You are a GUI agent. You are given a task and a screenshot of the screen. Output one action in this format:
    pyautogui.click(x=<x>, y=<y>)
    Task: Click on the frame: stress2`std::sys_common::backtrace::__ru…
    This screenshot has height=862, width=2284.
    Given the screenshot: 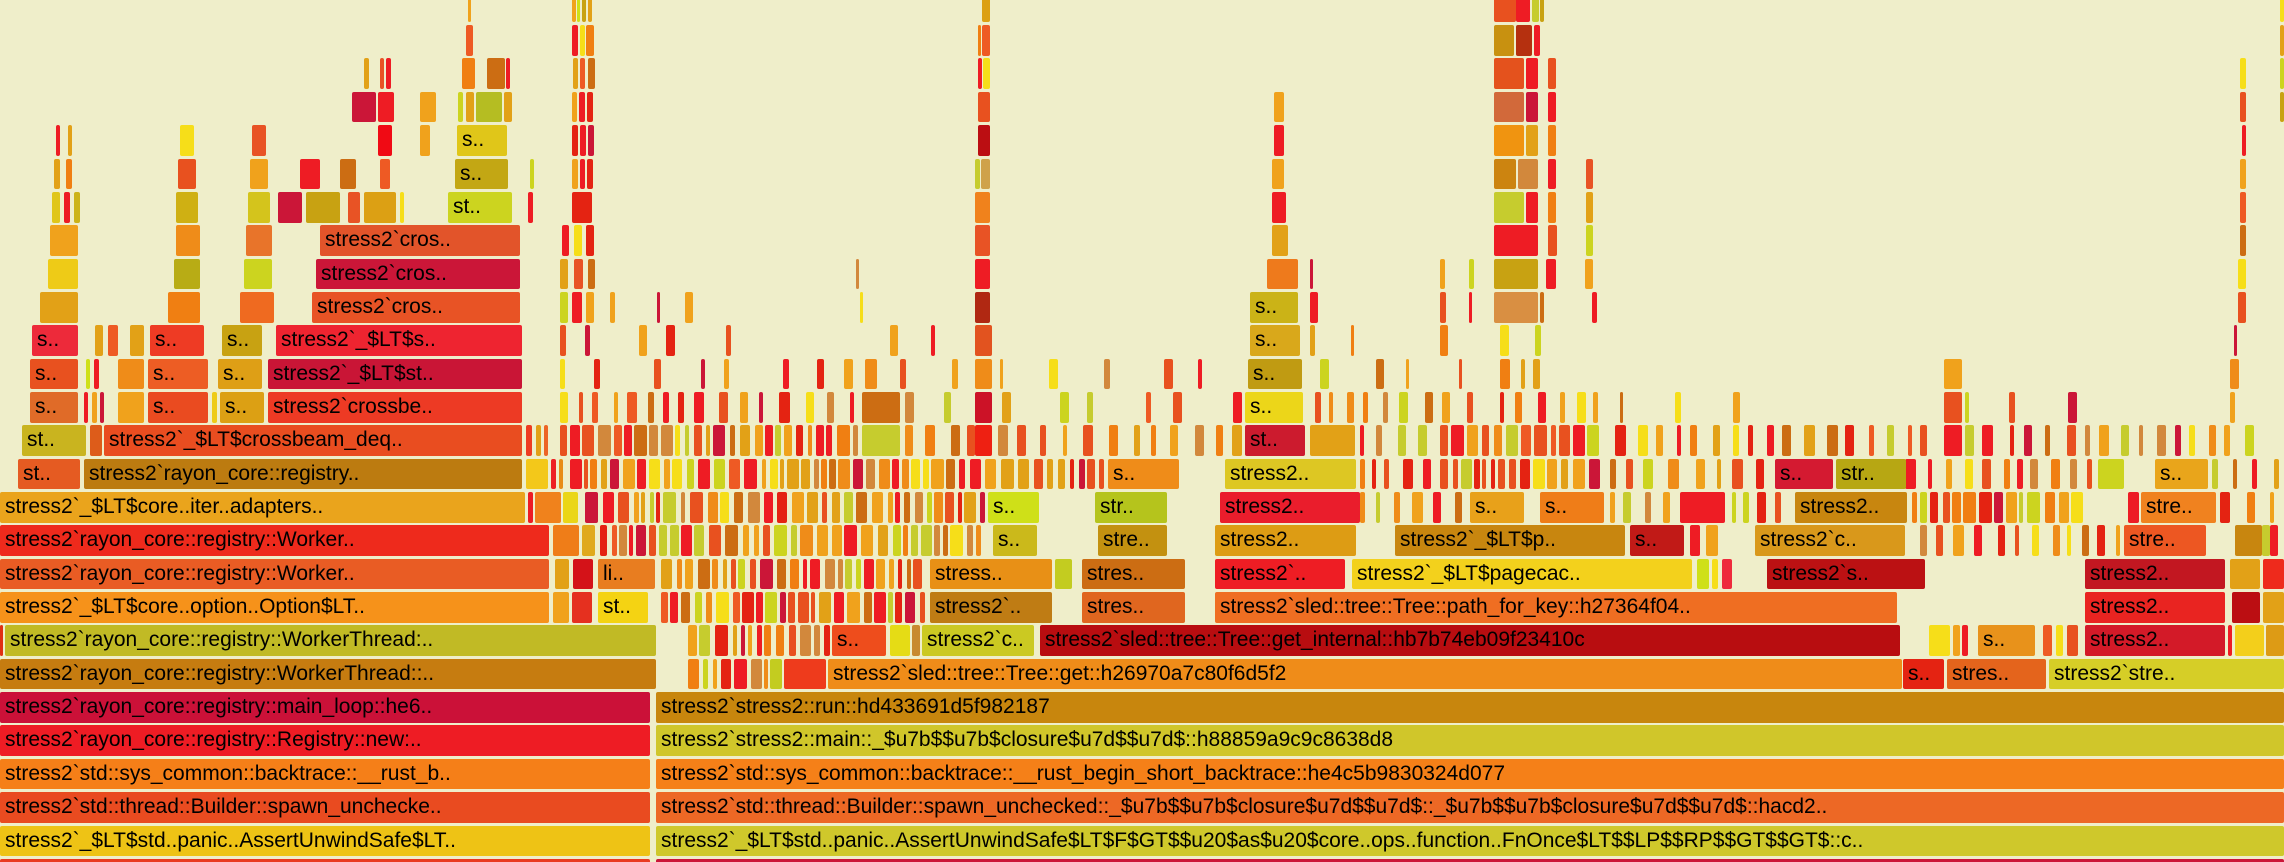 What is the action you would take?
    pyautogui.click(x=325, y=774)
    